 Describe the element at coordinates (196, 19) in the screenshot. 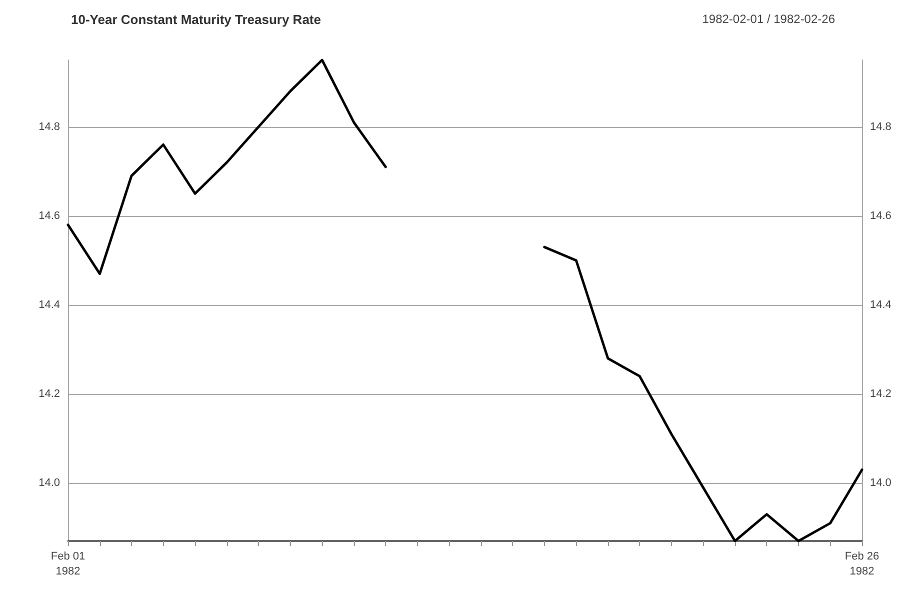

I see `chart-title: 10-Year Constant Maturity Treasury Rate` at that location.